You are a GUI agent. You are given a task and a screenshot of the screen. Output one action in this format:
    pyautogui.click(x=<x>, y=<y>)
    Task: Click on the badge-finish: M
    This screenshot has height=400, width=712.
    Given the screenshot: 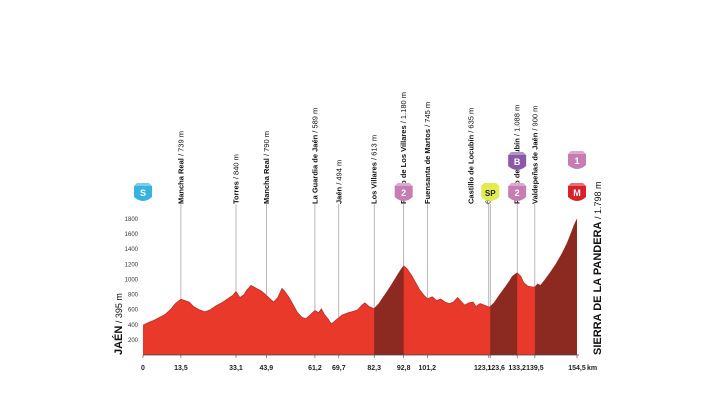 What is the action you would take?
    pyautogui.click(x=577, y=192)
    